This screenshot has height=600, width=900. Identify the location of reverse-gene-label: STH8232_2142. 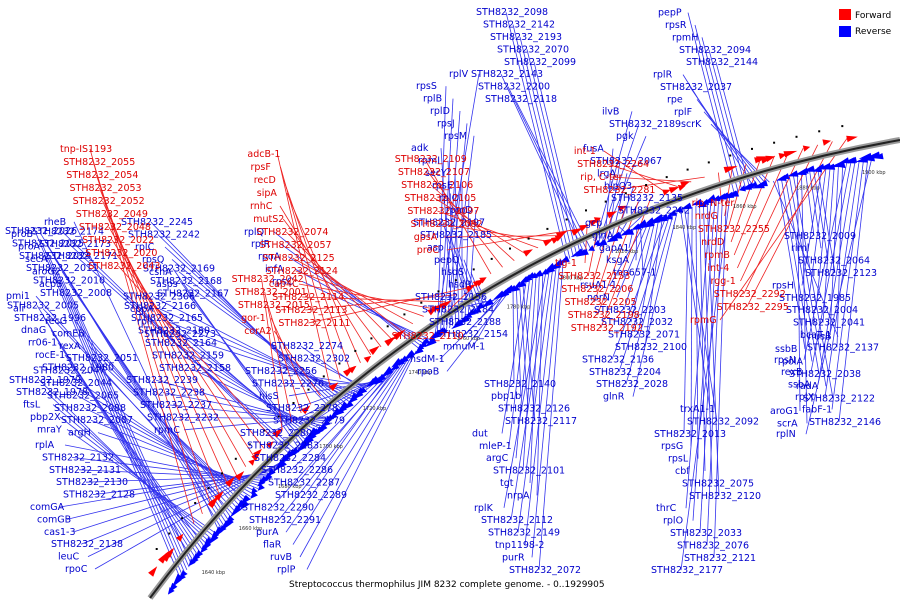
(519, 25).